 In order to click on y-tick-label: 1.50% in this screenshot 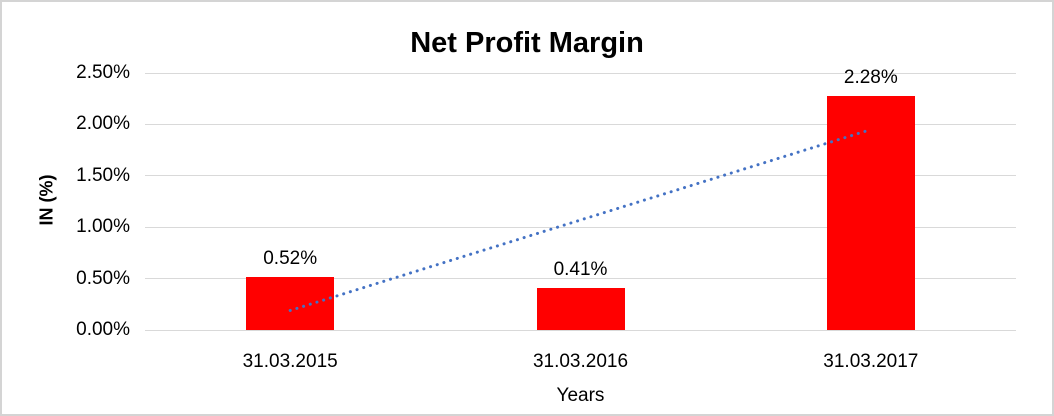, I will do `click(103, 175)`.